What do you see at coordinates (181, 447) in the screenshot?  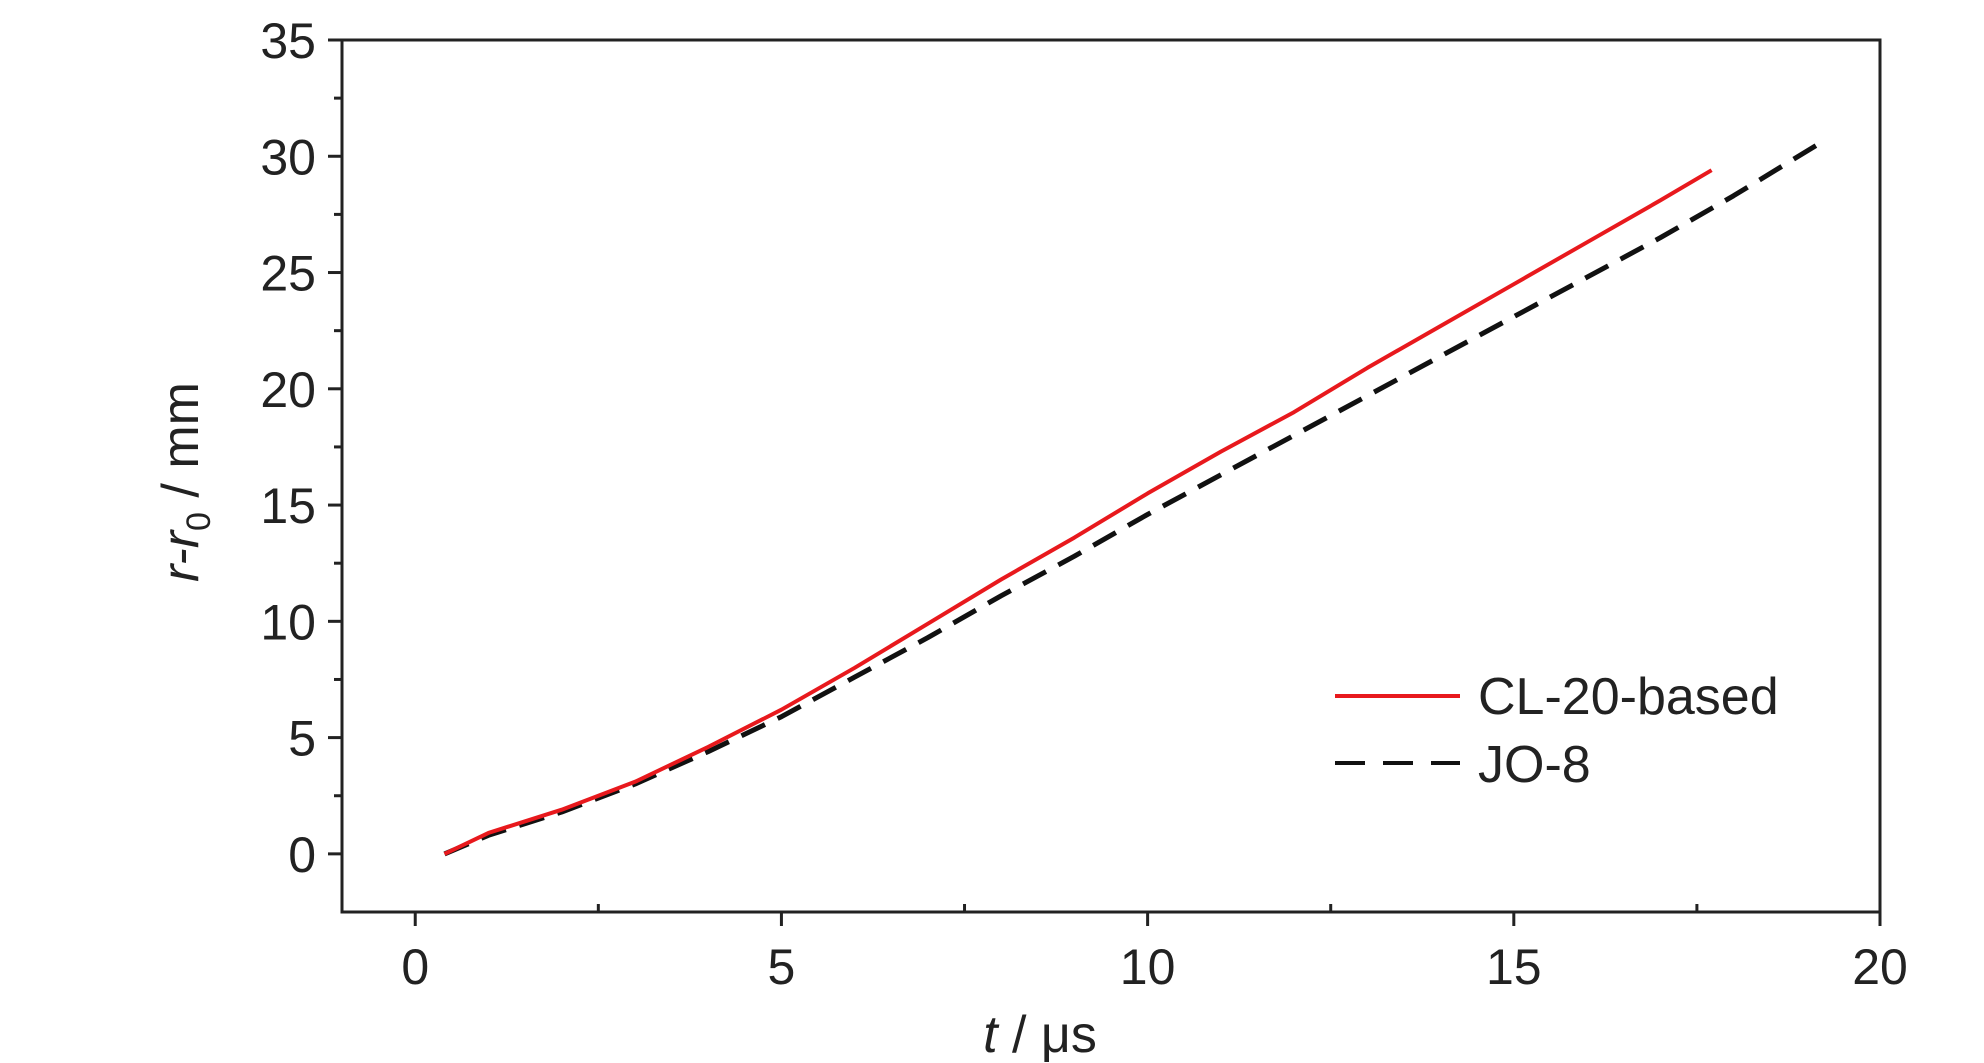 I see `y-axis-title-unit: / mm` at bounding box center [181, 447].